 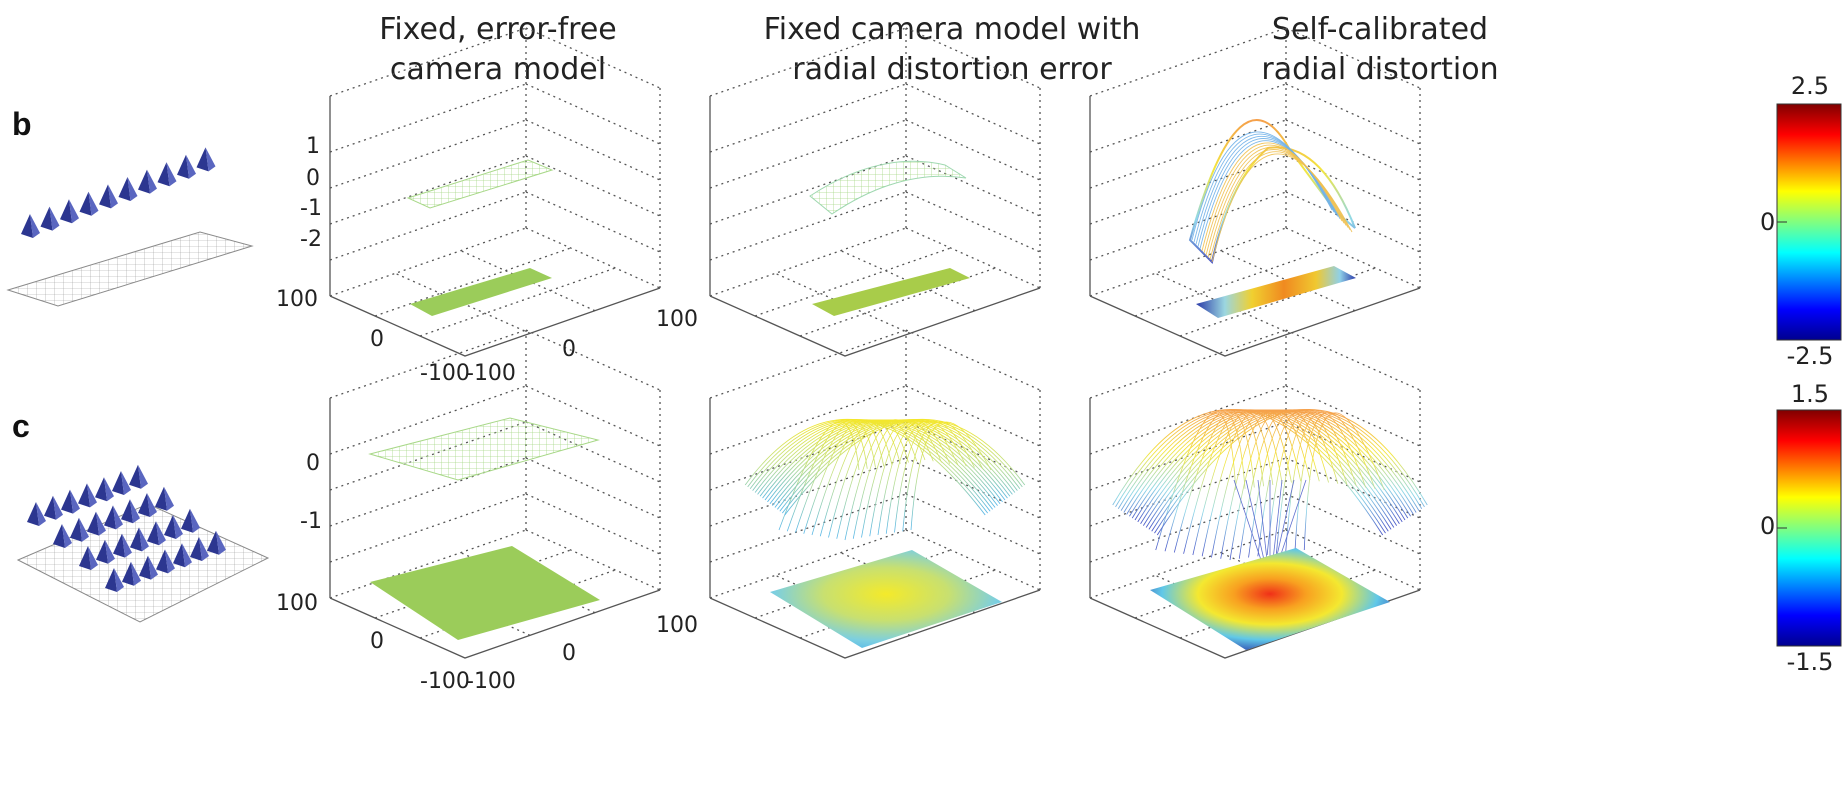 What do you see at coordinates (1276, 292) in the screenshot?
I see `surface-projection-b3` at bounding box center [1276, 292].